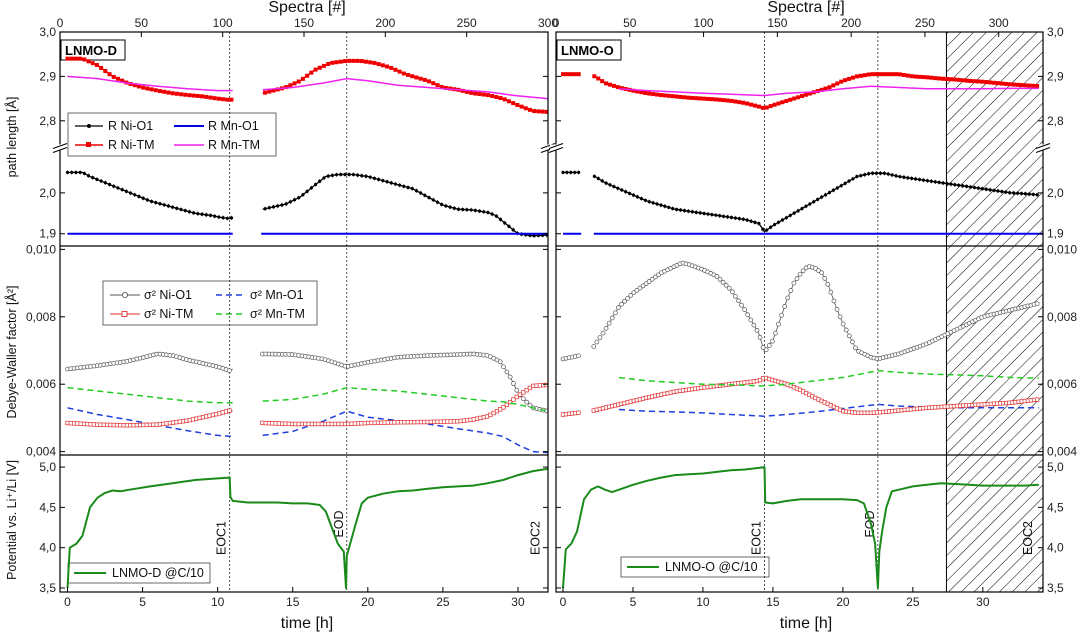 This screenshot has width=1080, height=633. Describe the element at coordinates (1055, 76) in the screenshot. I see `y-tick-label-right: 2,9` at that location.